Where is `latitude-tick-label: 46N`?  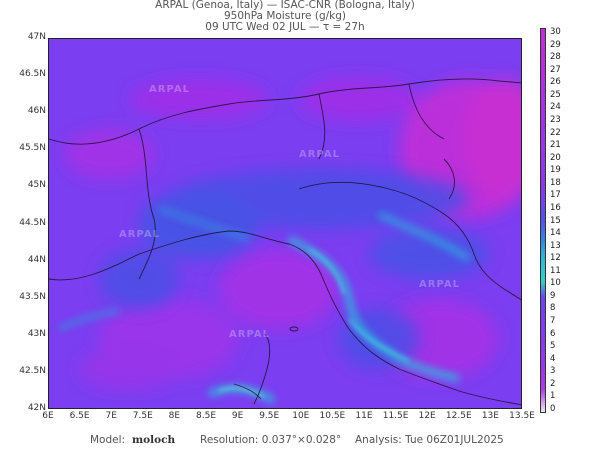
latitude-tick-label: 46N is located at coordinates (36, 111).